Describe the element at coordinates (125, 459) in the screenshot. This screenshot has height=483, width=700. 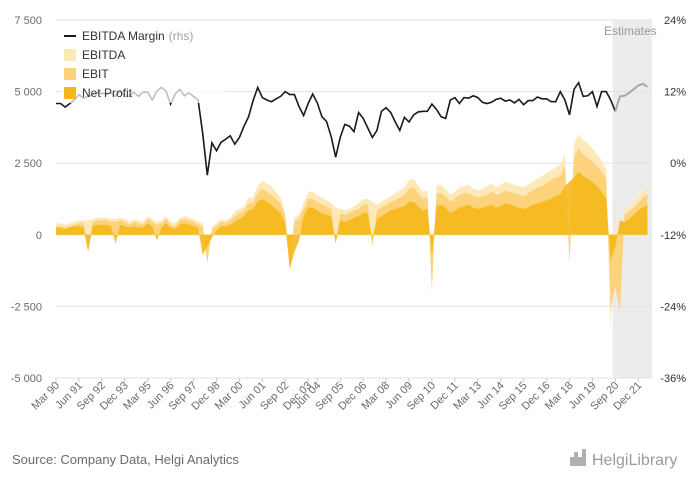
I see `source-note: Source: Company Data, Helgi Analytics` at that location.